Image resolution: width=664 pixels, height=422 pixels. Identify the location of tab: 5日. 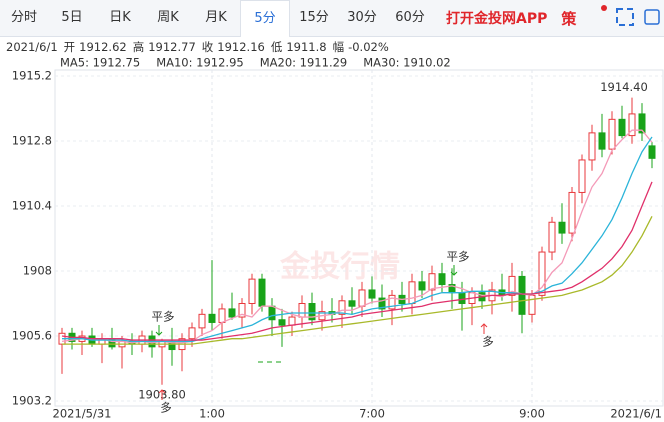
(72, 17).